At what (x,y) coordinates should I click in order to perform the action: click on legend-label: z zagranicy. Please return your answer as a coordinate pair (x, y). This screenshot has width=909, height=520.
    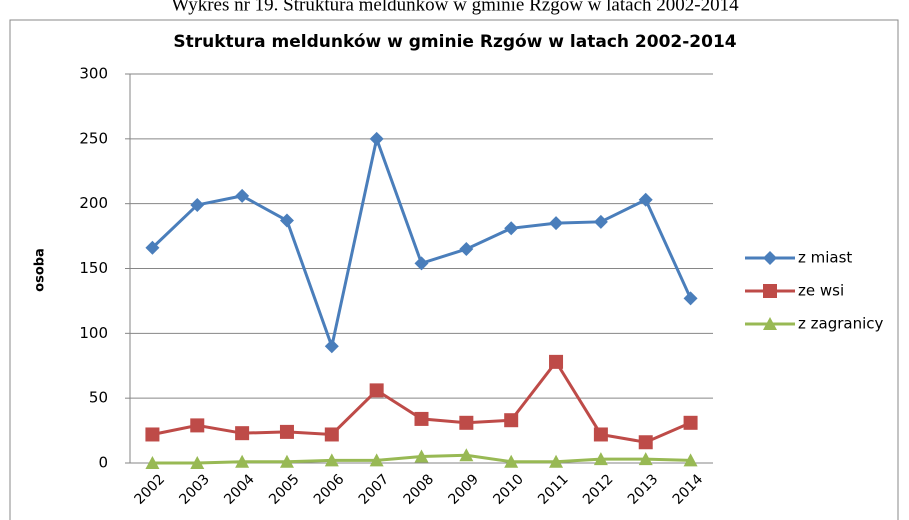
    Looking at the image, I should click on (841, 324).